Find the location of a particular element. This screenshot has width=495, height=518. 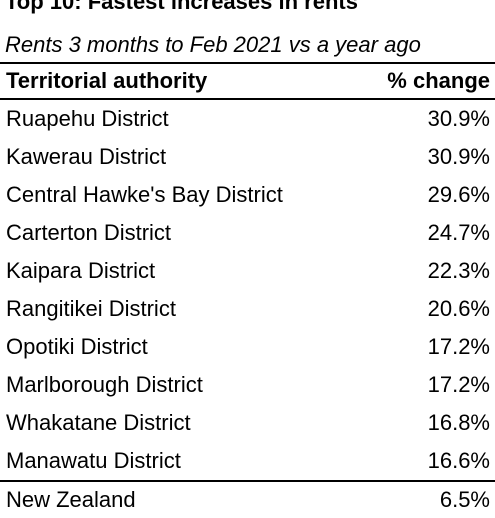

row-name: Ruapehu District is located at coordinates (87, 118).